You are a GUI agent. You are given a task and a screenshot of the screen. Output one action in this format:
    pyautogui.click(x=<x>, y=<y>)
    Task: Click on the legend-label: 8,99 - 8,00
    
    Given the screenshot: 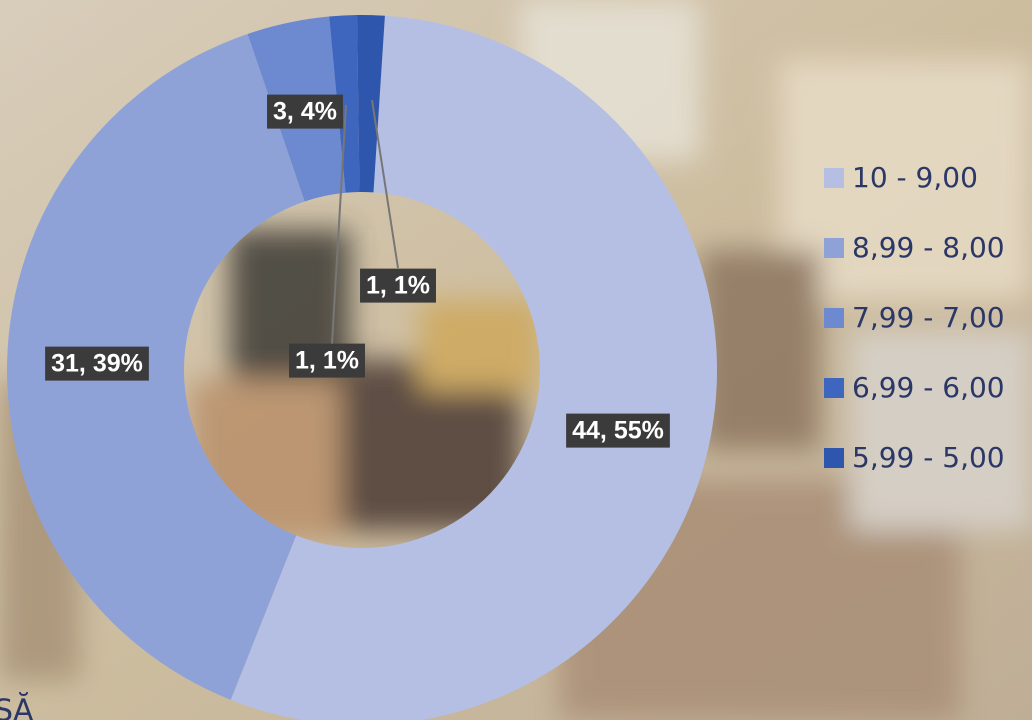 What is the action you would take?
    pyautogui.click(x=928, y=247)
    